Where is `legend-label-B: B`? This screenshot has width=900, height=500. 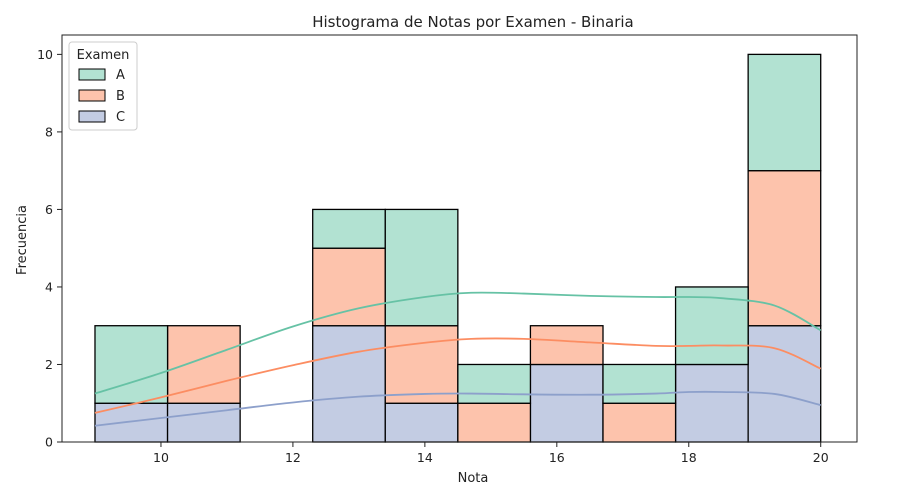
legend-label-B: B is located at coordinates (120, 96).